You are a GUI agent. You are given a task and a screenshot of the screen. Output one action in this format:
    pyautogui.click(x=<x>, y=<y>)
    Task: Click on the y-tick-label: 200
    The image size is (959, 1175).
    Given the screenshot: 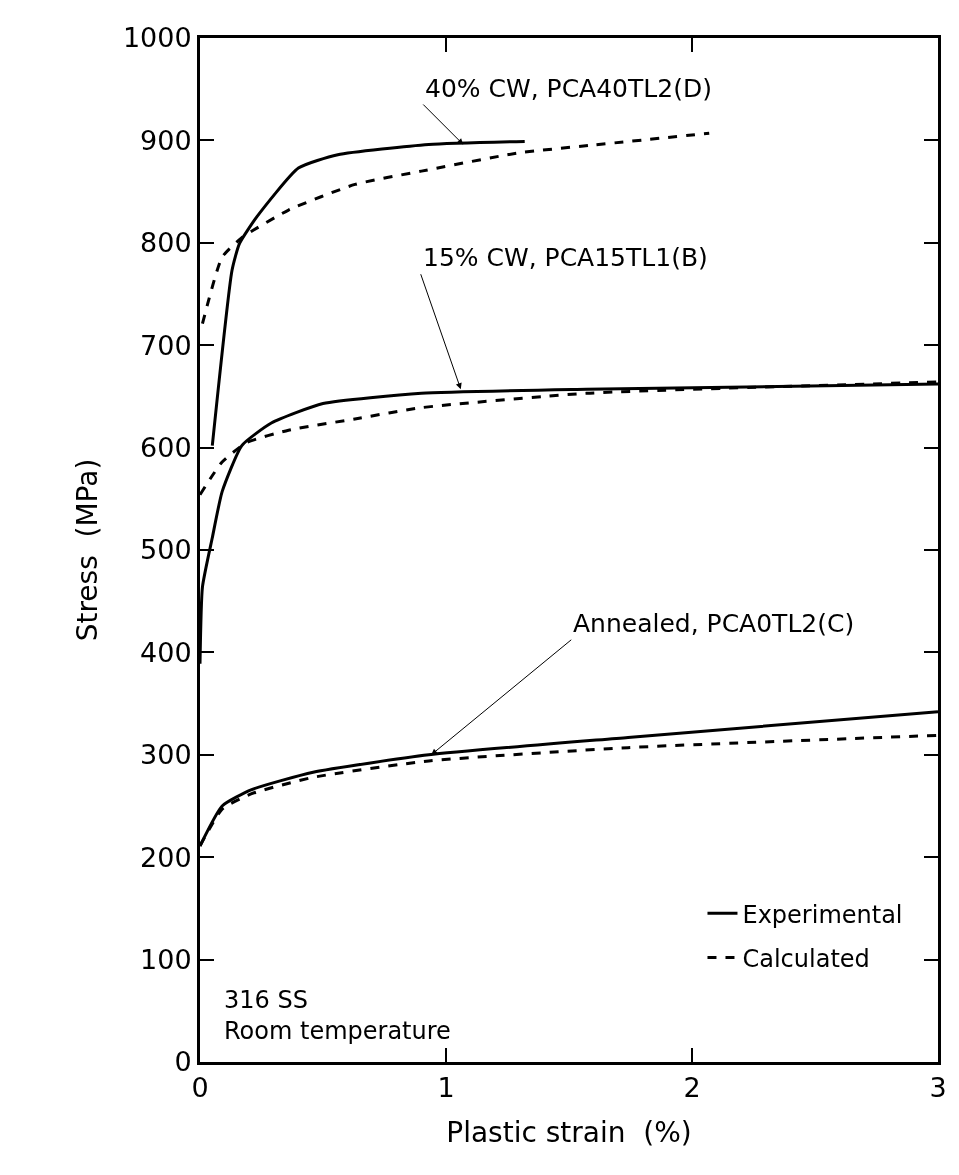 What is the action you would take?
    pyautogui.click(x=166, y=857)
    